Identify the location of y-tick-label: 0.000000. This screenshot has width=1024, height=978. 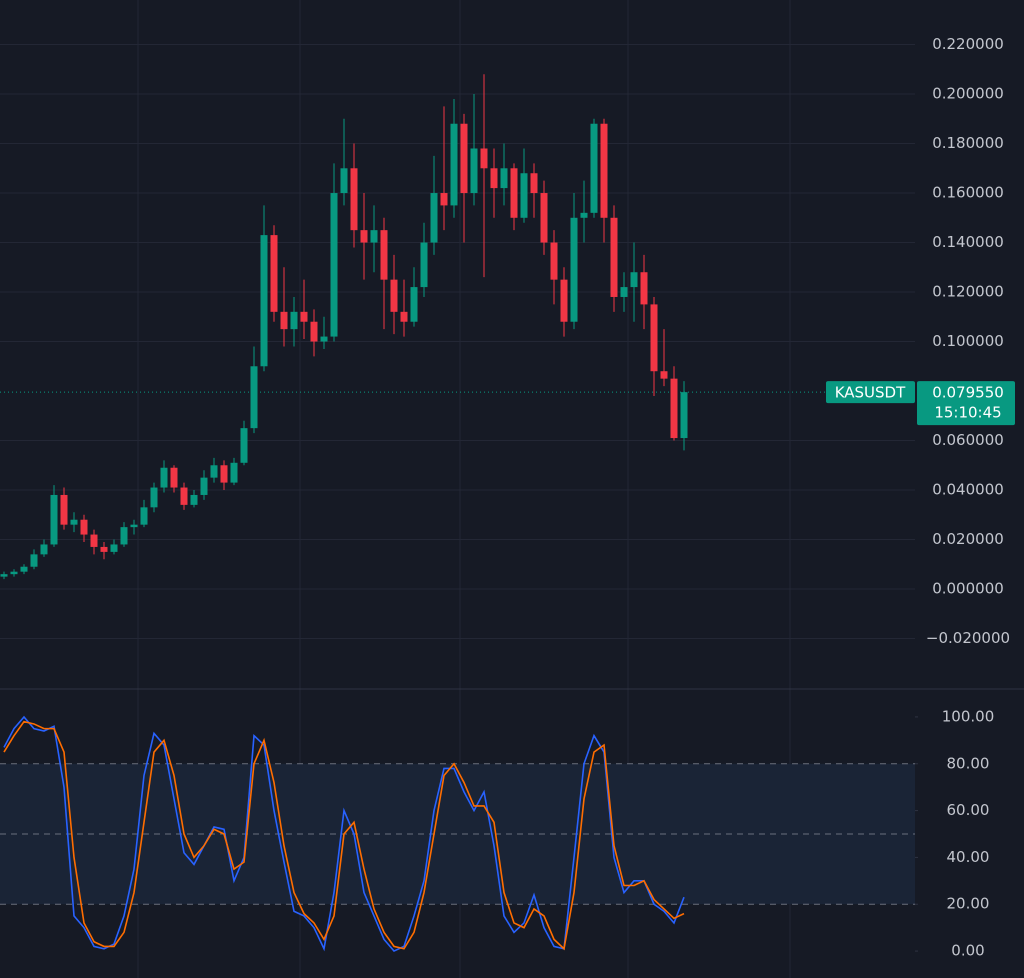
(968, 589).